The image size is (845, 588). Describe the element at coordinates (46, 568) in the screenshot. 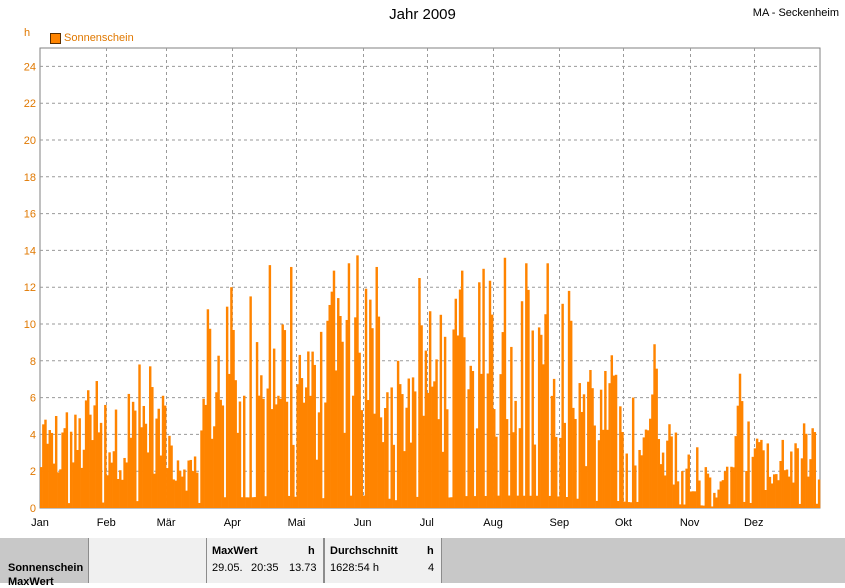

I see `summary-row-label: Sonnenschein` at that location.